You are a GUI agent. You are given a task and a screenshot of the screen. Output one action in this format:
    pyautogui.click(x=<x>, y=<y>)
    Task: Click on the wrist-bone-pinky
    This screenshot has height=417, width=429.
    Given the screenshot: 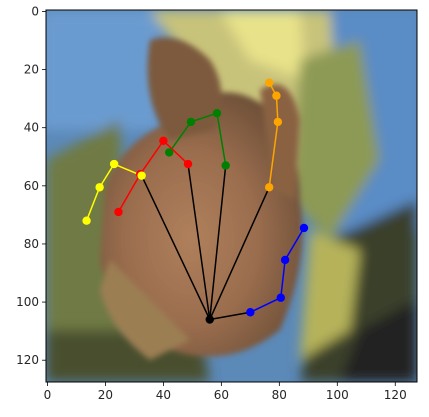 What is the action you would take?
    pyautogui.click(x=175, y=247)
    